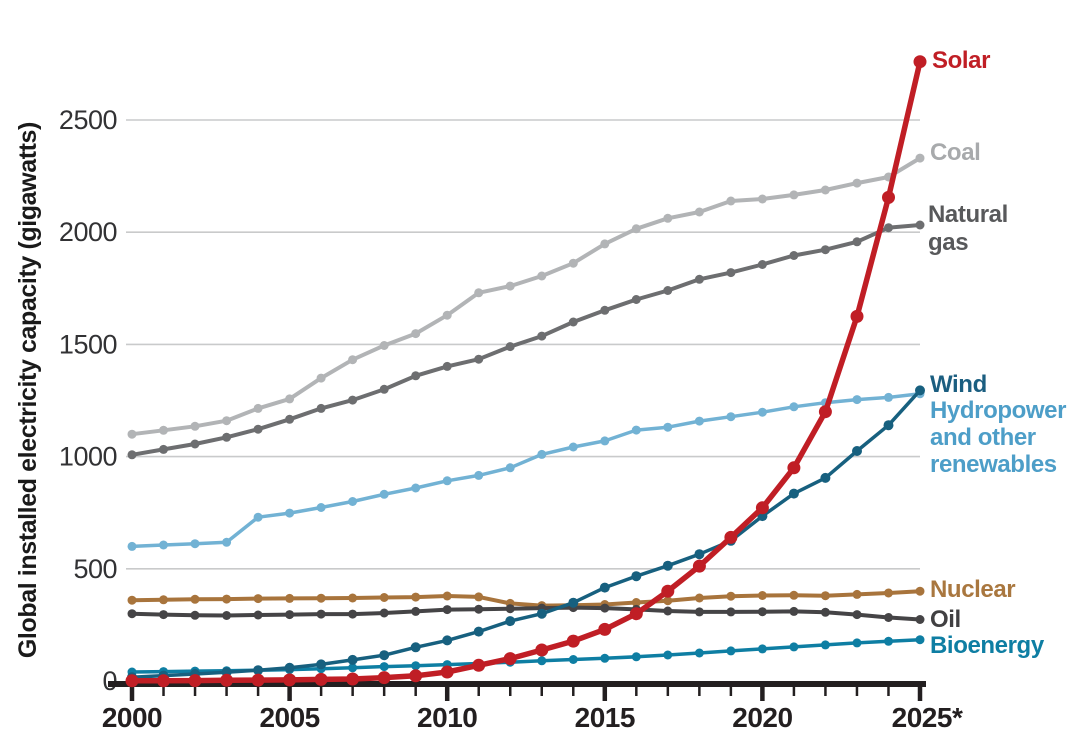 The width and height of the screenshot is (1080, 742). I want to click on data-point-coal-2011, so click(479, 293).